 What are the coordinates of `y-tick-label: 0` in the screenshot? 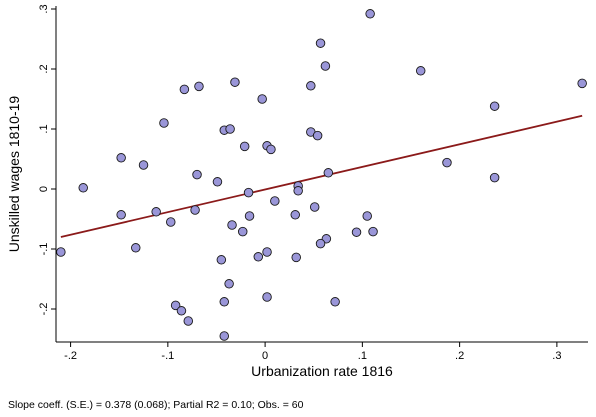 It's located at (44, 189).